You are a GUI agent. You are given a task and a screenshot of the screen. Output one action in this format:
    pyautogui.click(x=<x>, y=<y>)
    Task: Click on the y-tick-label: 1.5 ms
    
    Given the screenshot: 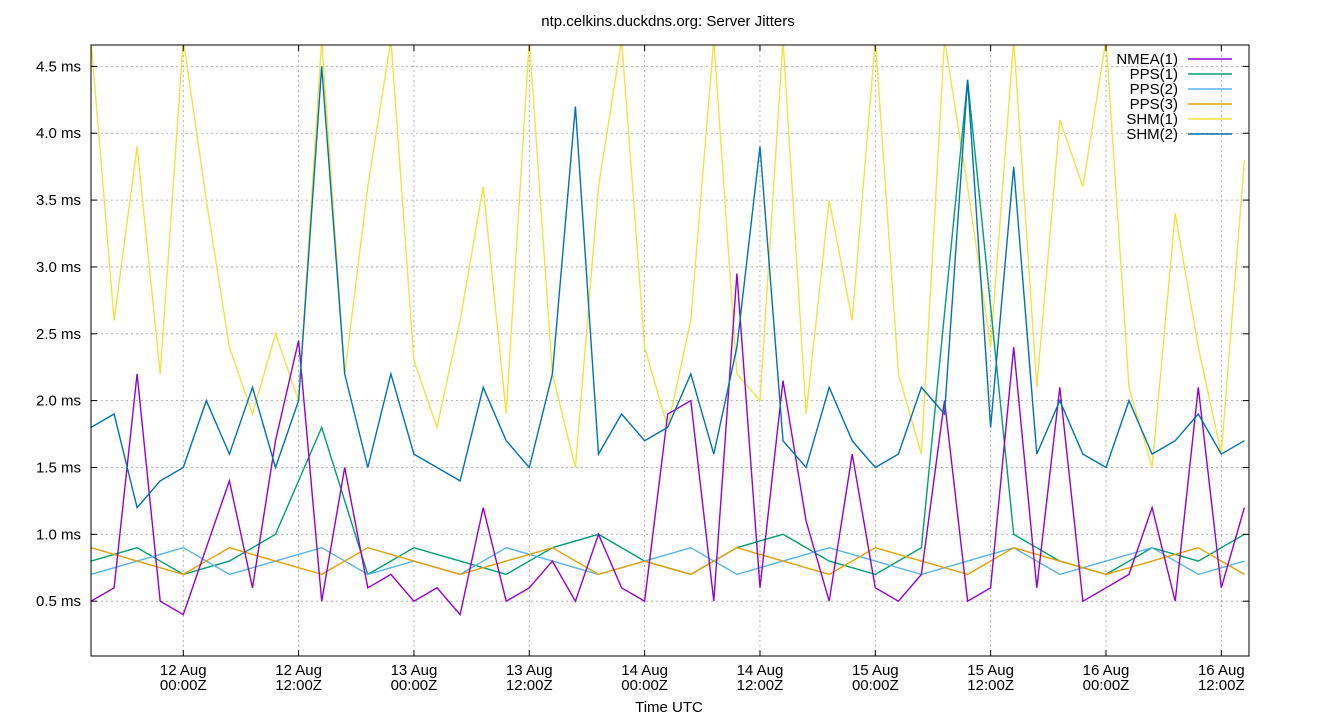 What is the action you would take?
    pyautogui.click(x=58, y=467)
    